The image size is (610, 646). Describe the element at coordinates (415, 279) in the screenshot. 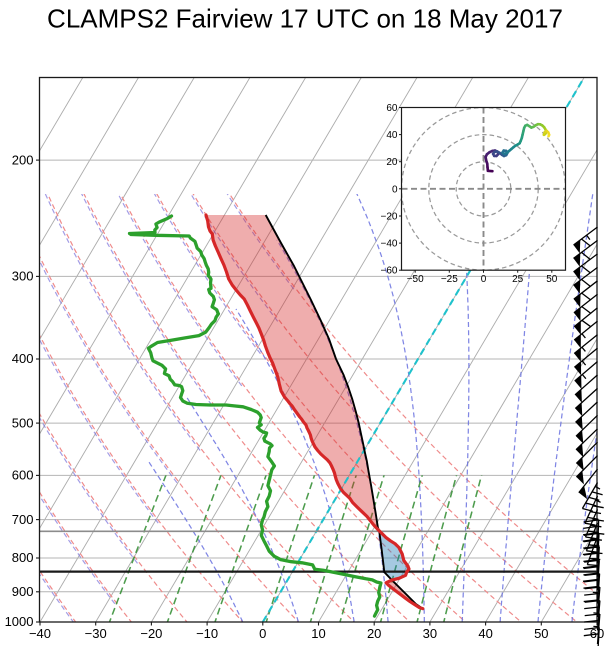

I see `svg-text: −50` at that location.